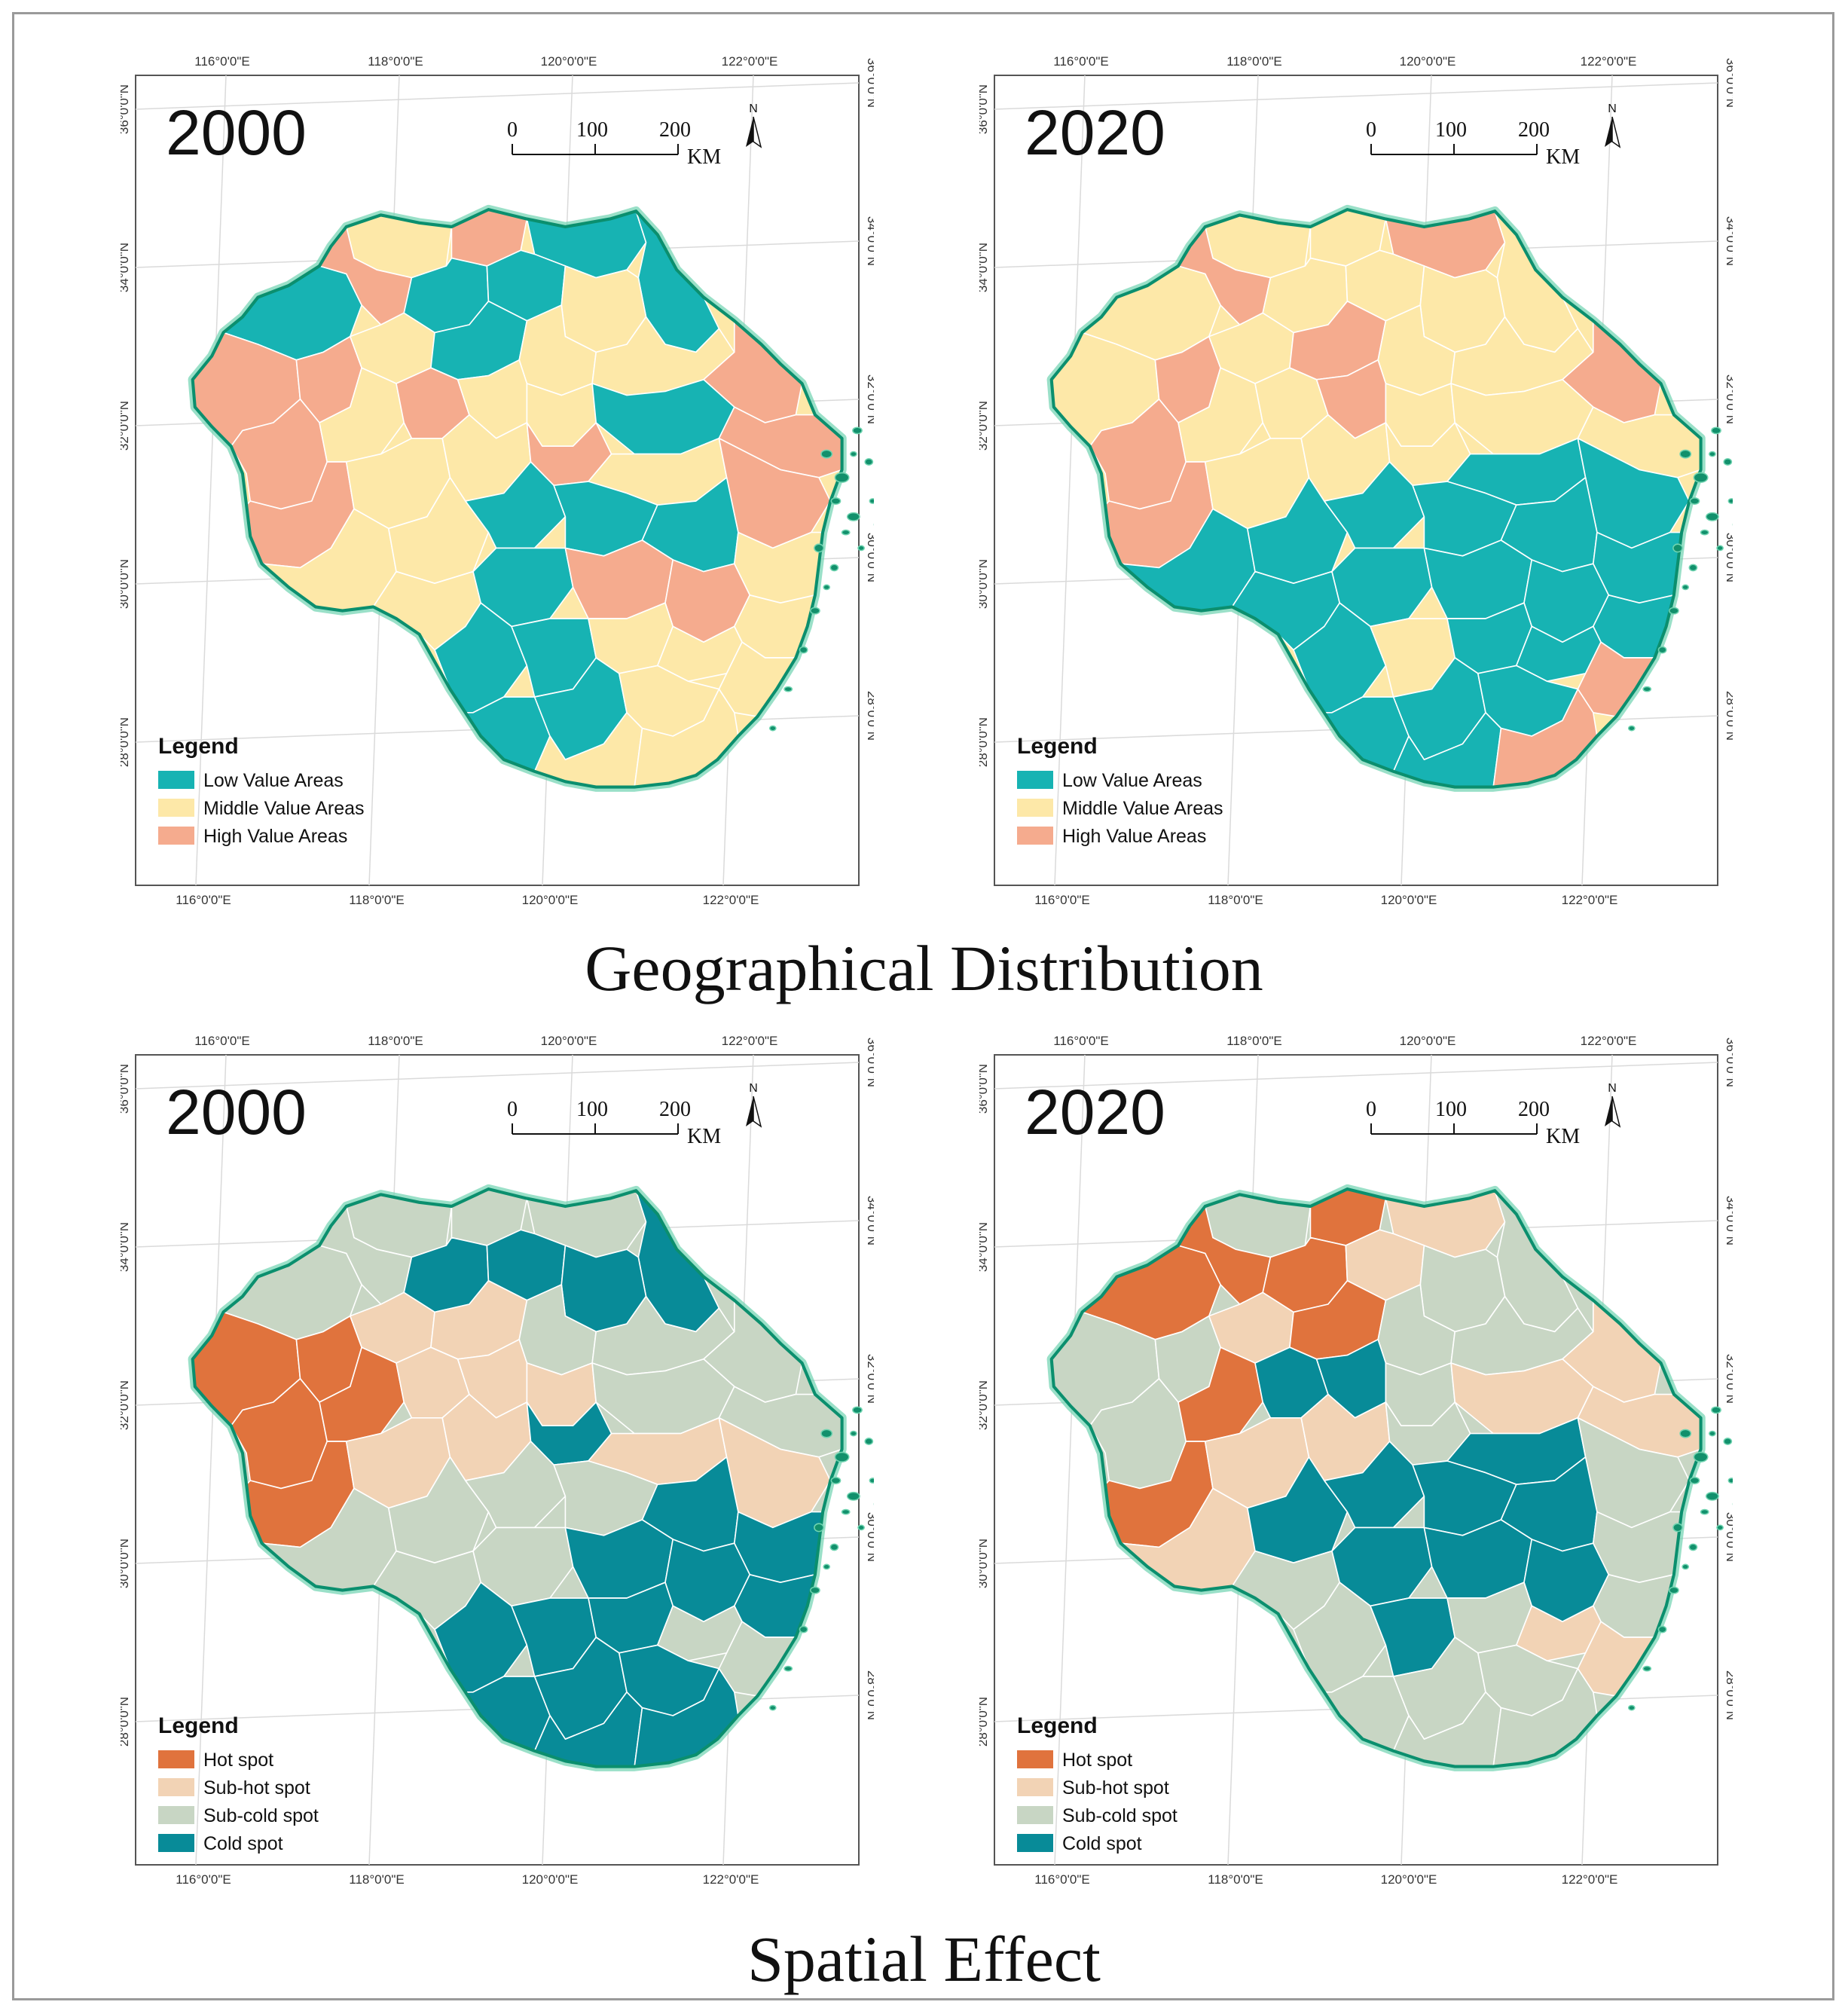 This screenshot has height=2014, width=1848. I want to click on legend-label: Low Value Areas, so click(273, 780).